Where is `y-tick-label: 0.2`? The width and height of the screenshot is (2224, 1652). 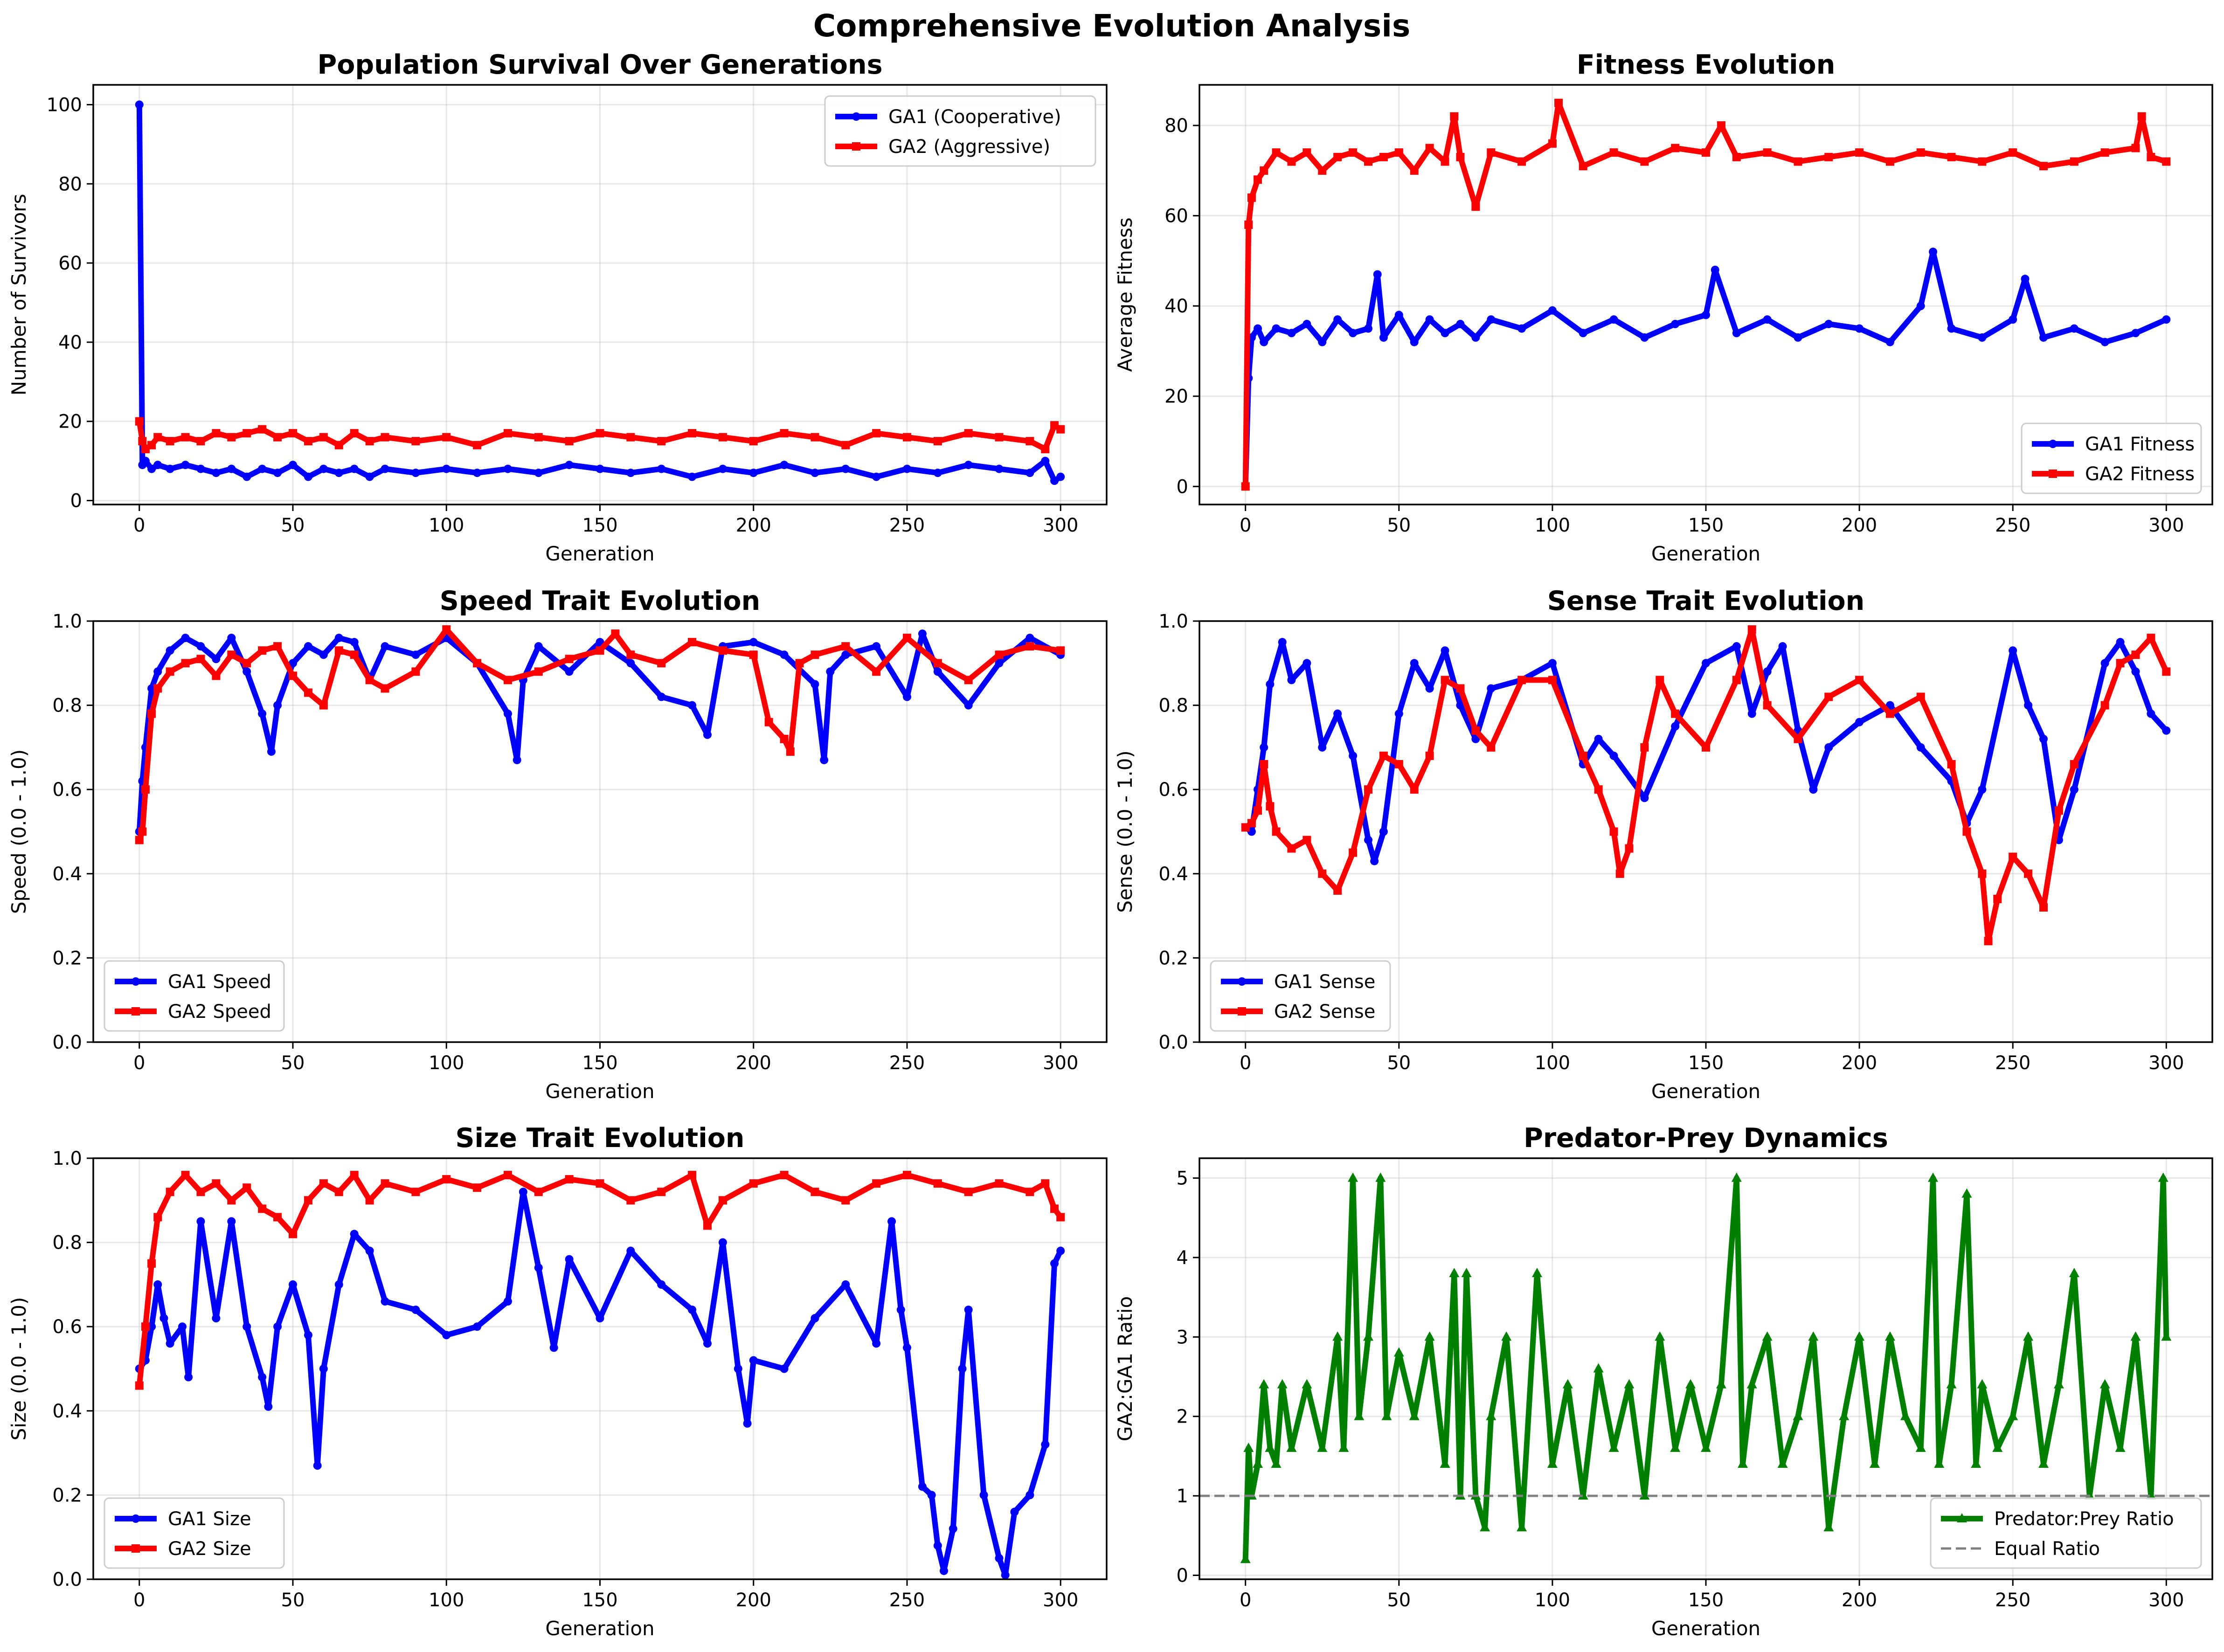
y-tick-label: 0.2 is located at coordinates (67, 958).